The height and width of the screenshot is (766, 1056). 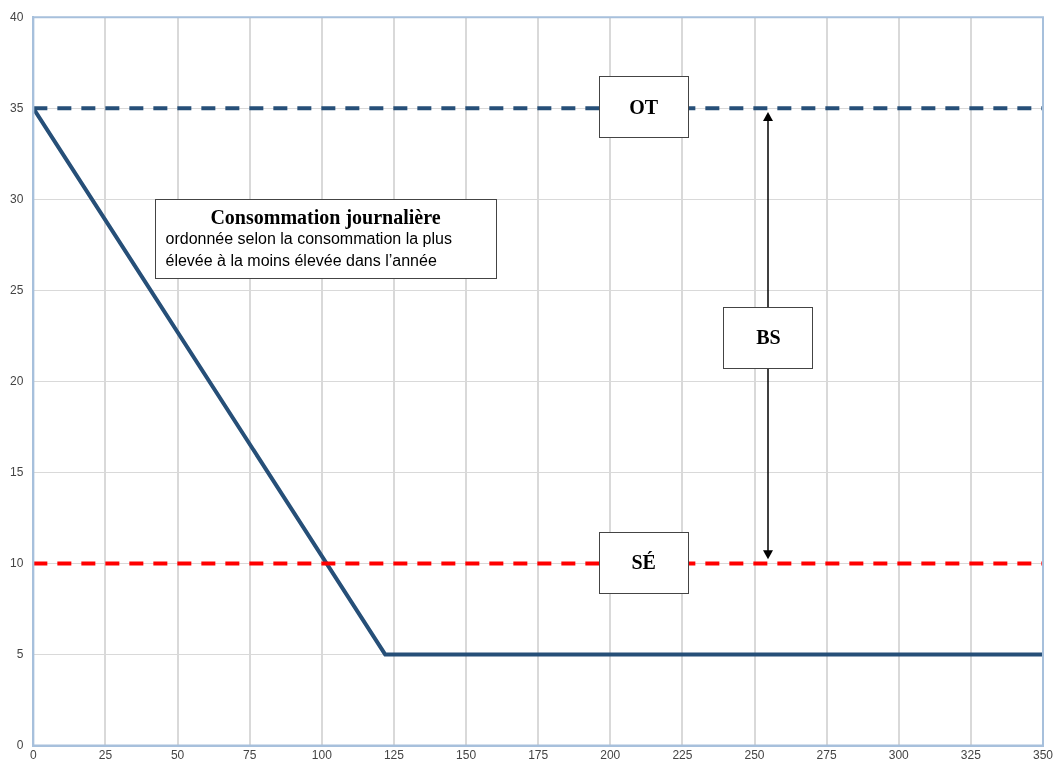 I want to click on x-tick-label: 25, so click(x=105, y=755).